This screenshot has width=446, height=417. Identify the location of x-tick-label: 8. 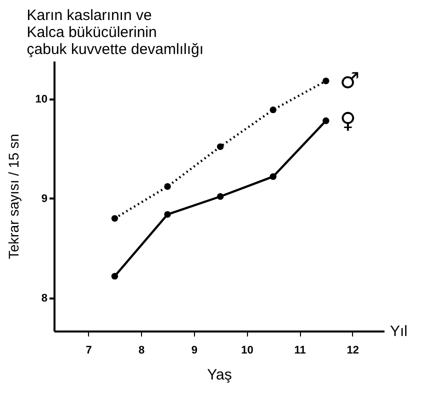
(141, 350).